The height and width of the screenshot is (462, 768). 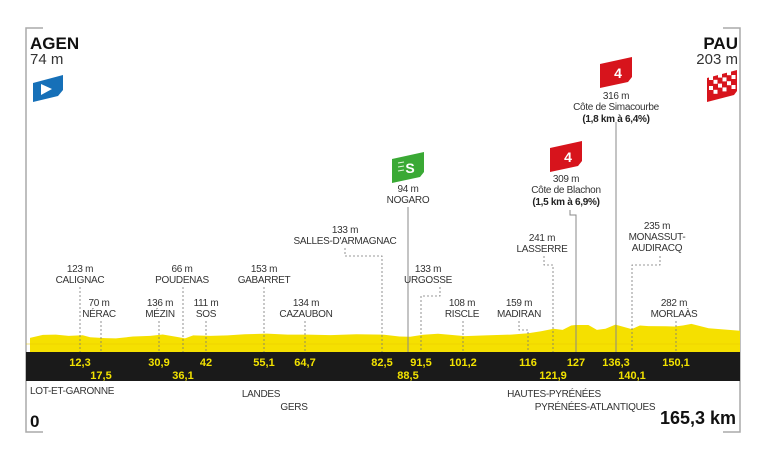 I want to click on waypoint-name: CALIGNAC, so click(x=80, y=280).